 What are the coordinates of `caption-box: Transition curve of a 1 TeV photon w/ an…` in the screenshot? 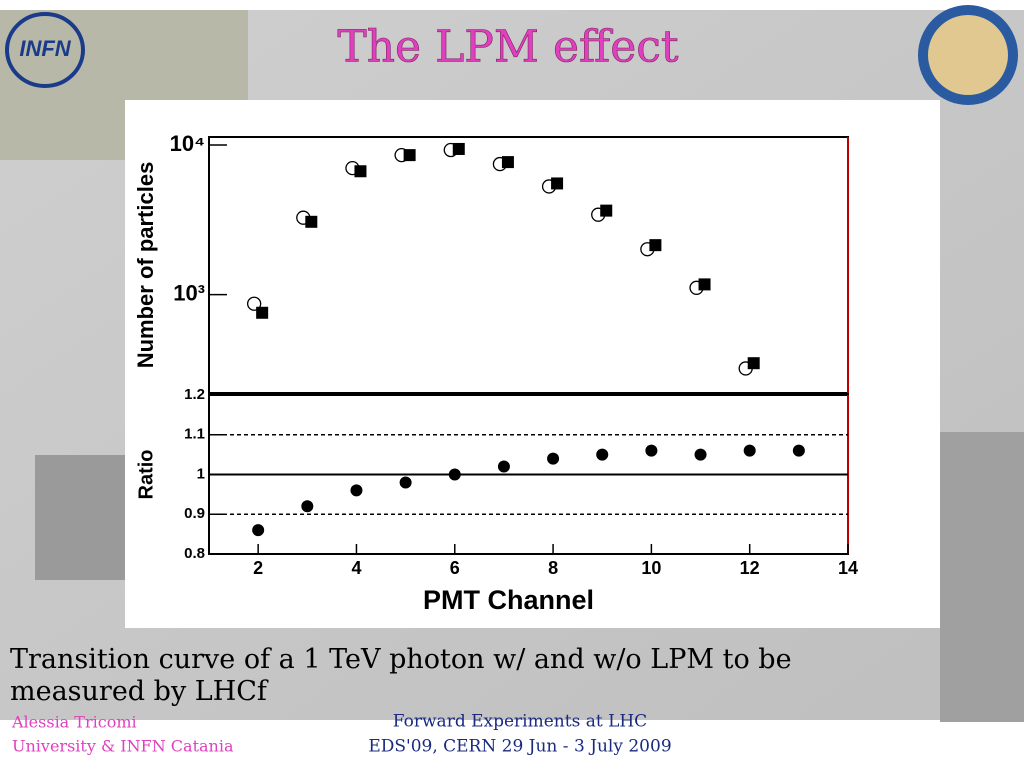 It's located at (401, 675).